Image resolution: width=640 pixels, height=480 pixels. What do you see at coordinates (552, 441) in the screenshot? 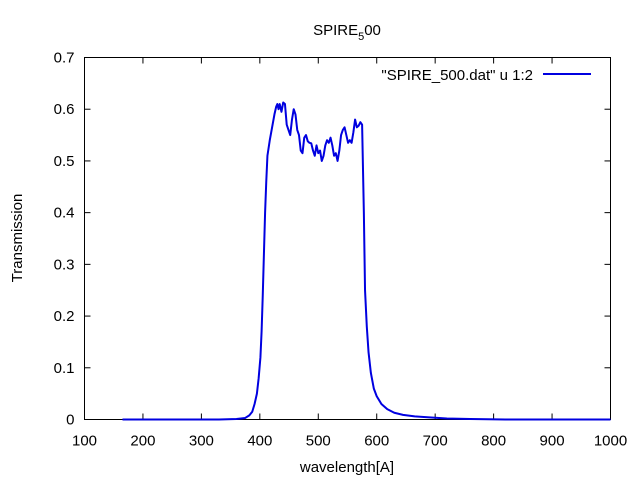
I see `x-tick-label: 900` at bounding box center [552, 441].